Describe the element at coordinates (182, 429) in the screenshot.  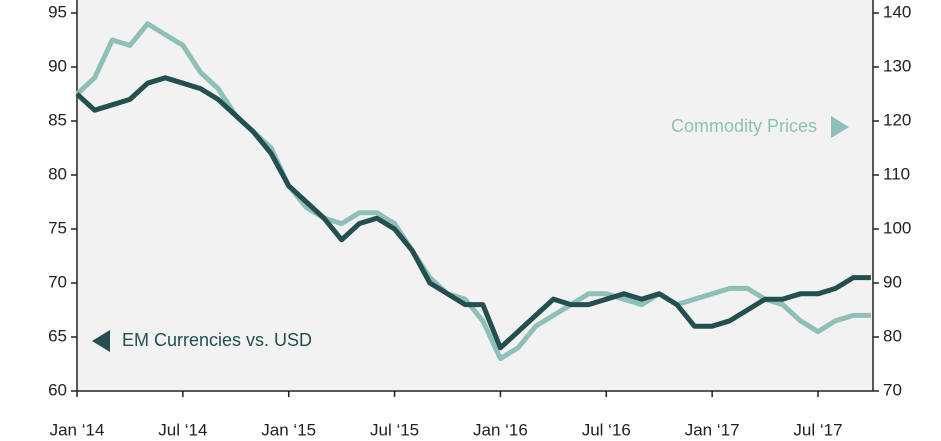
I see `x-tick-label: Jul ‘14` at that location.